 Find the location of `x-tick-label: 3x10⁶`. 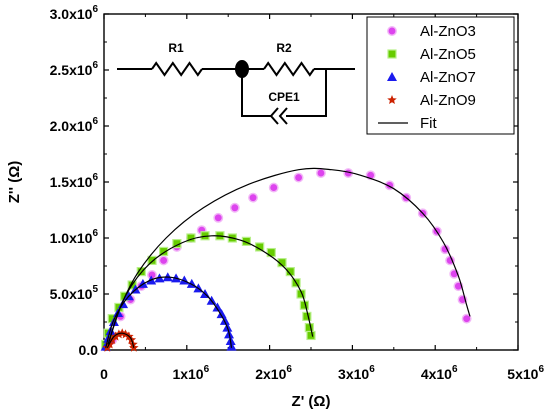

x-tick-label: 3x10⁶ is located at coordinates (356, 373).